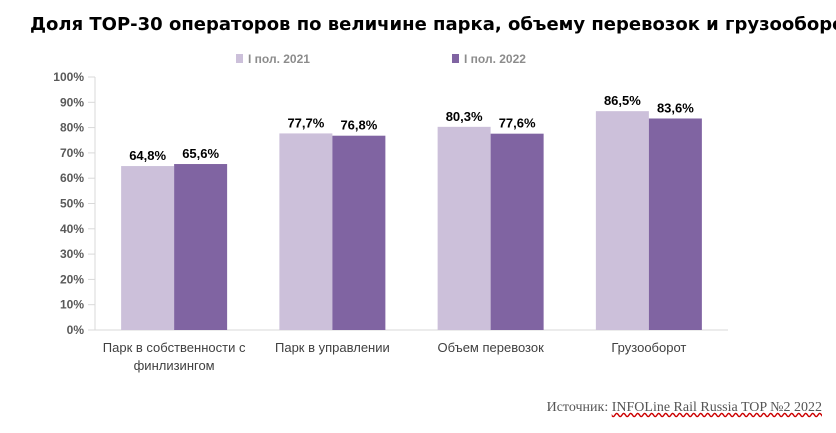  What do you see at coordinates (72, 128) in the screenshot?
I see `y-tick-label: 80%` at bounding box center [72, 128].